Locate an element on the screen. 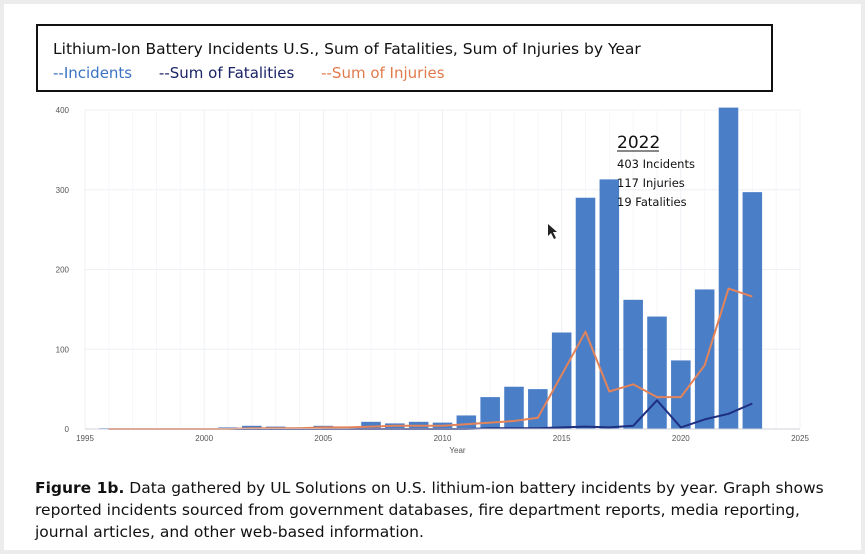  bar-2023 is located at coordinates (752, 310).